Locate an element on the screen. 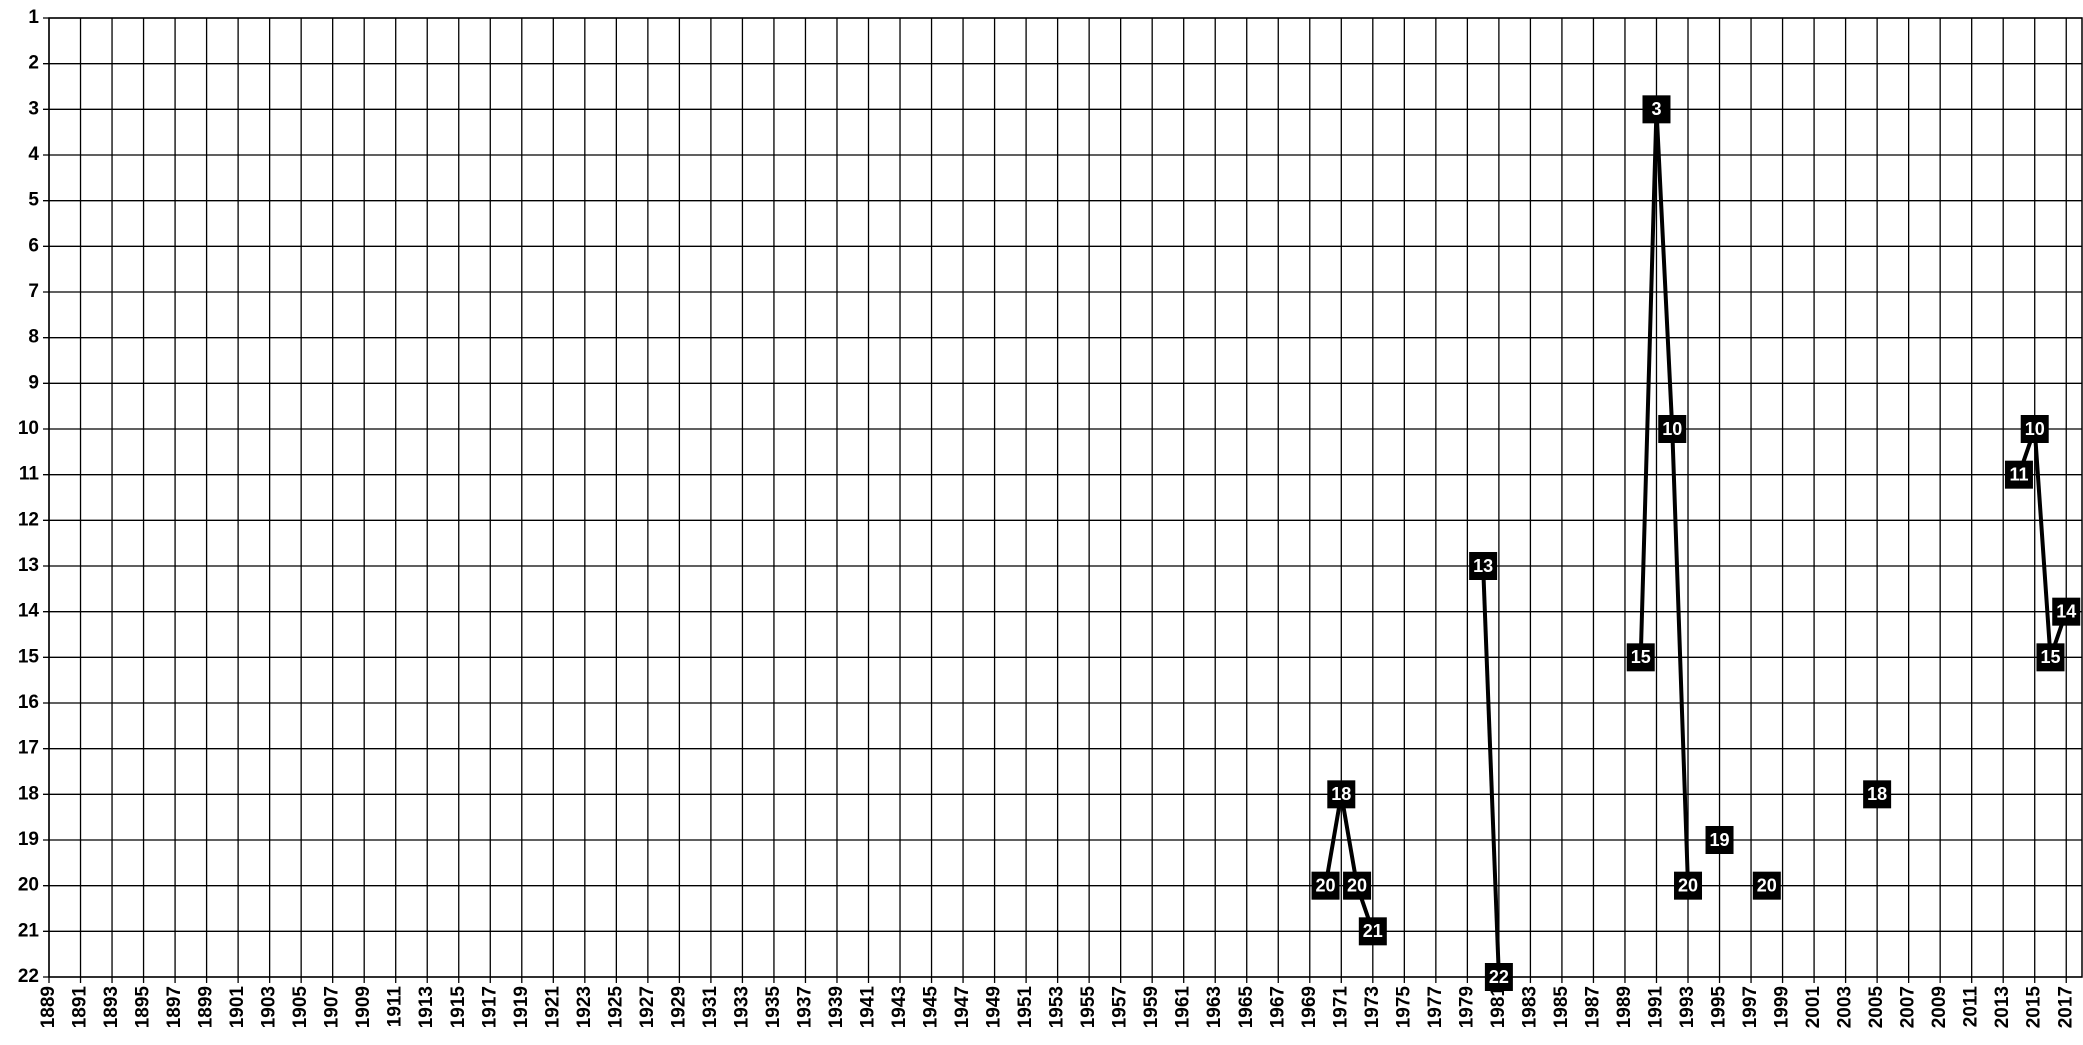  x-tick-label: 1891 is located at coordinates (80, 1007).